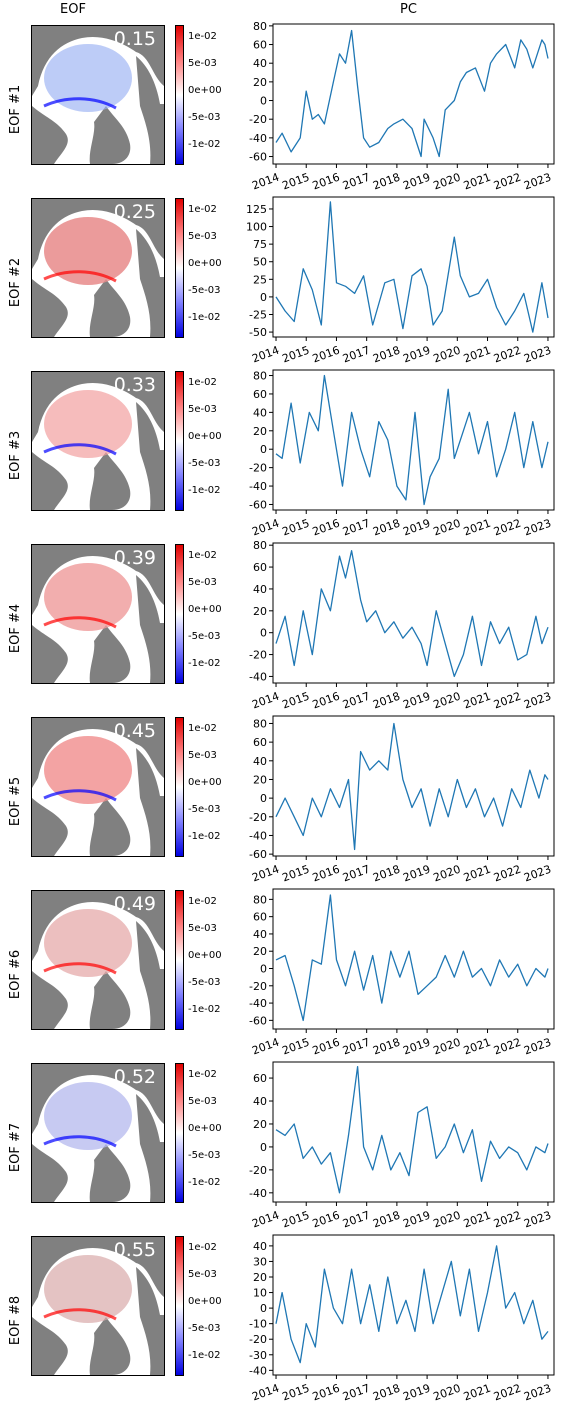  I want to click on y-tick-label: 125, so click(256, 209).